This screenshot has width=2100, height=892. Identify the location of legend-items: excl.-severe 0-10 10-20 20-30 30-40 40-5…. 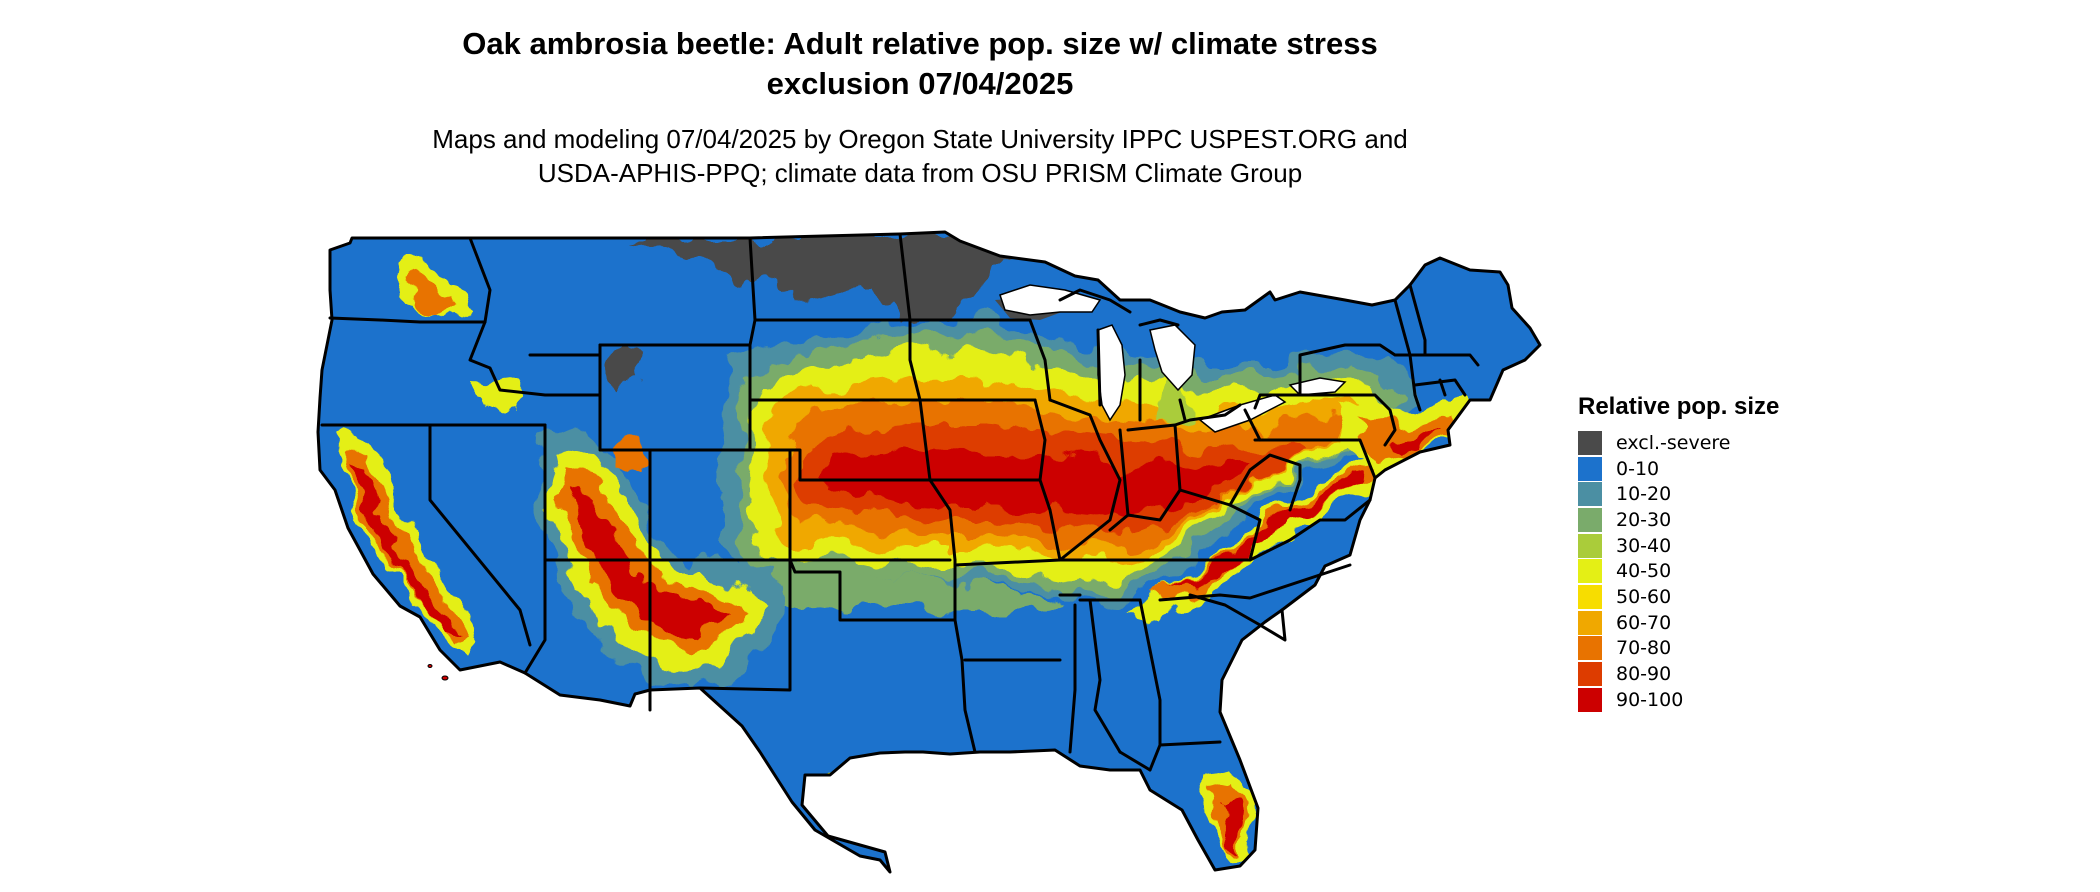
(1718, 571).